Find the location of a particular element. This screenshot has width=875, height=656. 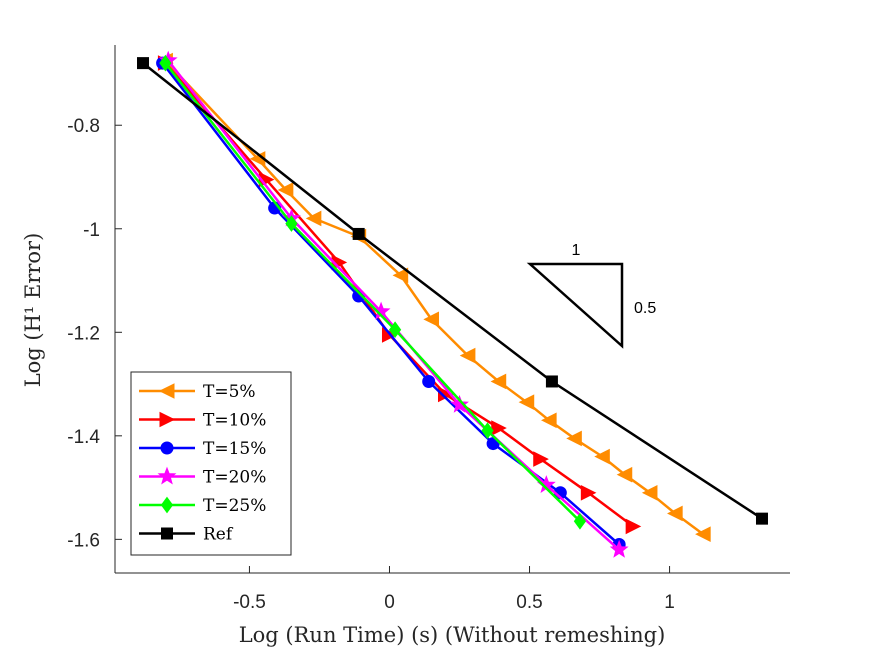

x-axis-label: Log (Run Time) (s) (Without remeshing) is located at coordinates (452, 635).